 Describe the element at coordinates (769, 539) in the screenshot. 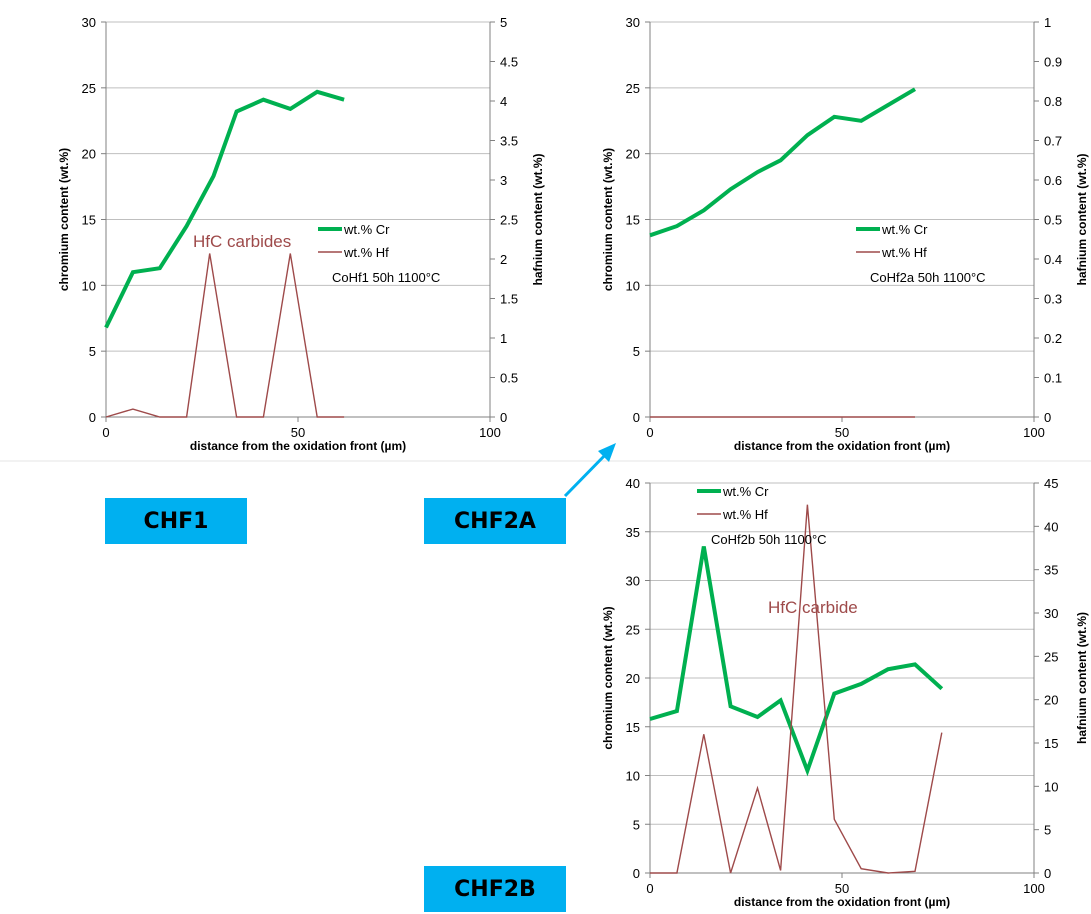

I see `sample-condition-note: CoHf2b 50h 1100°C` at that location.